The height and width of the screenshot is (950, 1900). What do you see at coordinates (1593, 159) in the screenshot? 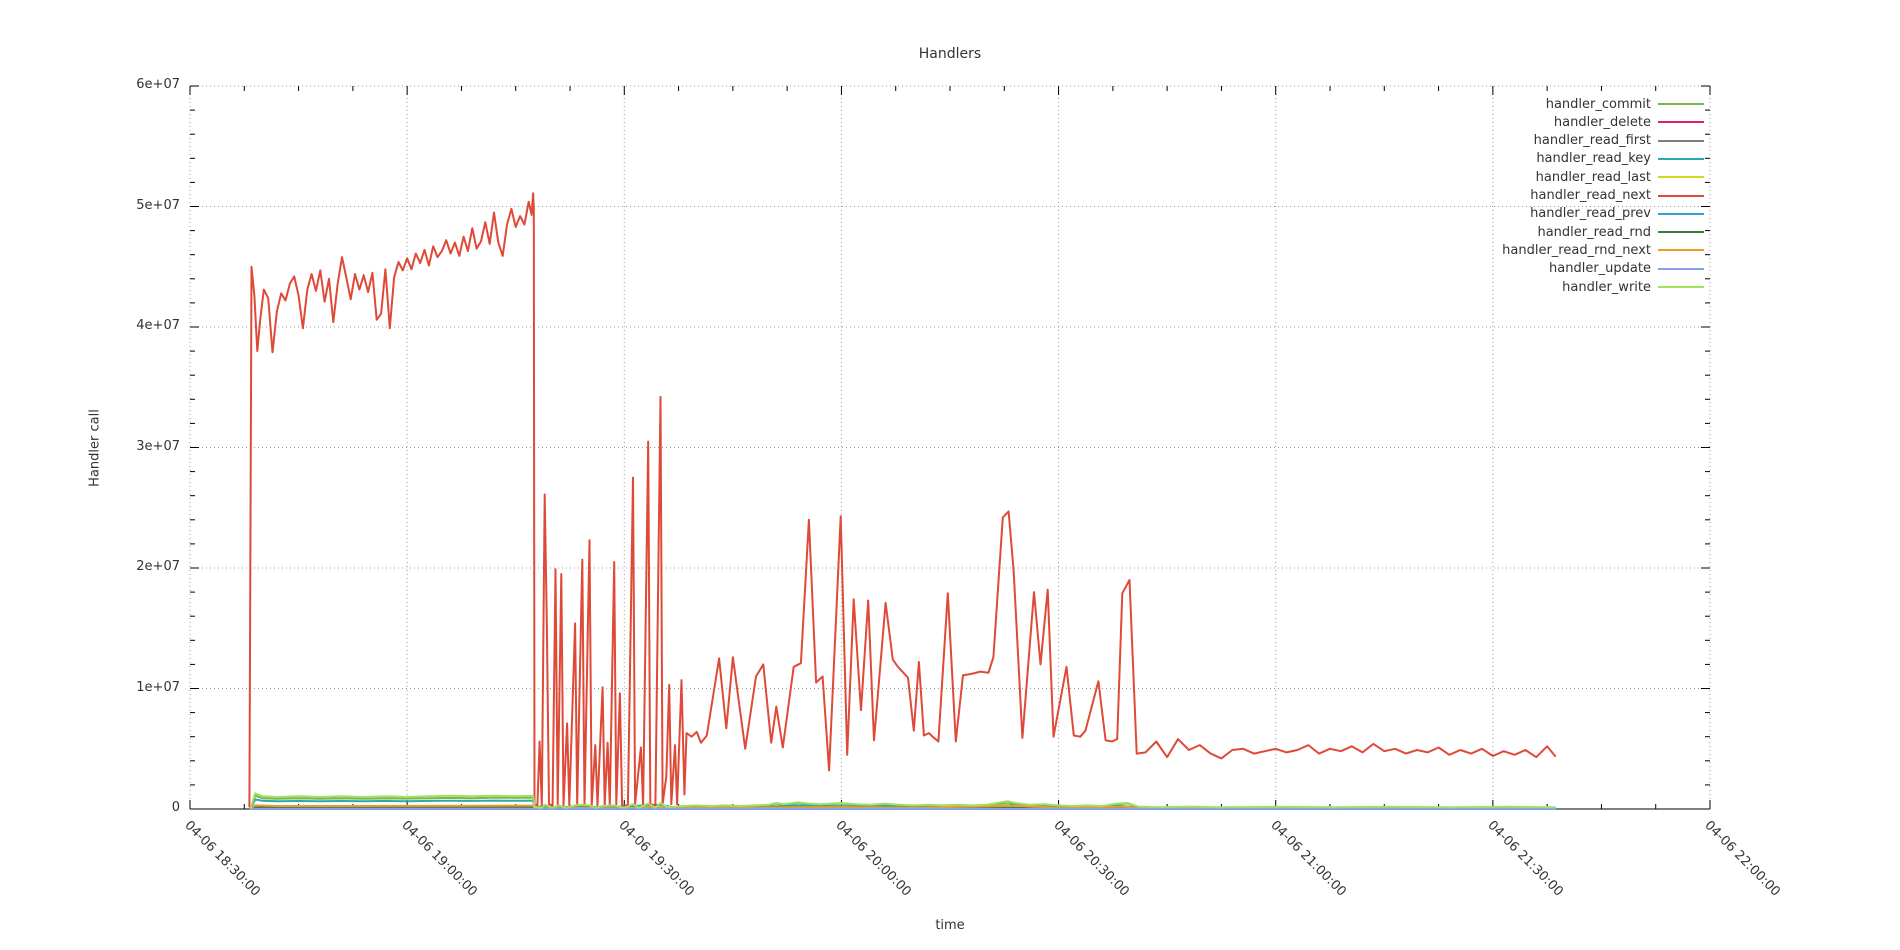
I see `legend-label: handler_read_key` at bounding box center [1593, 159].